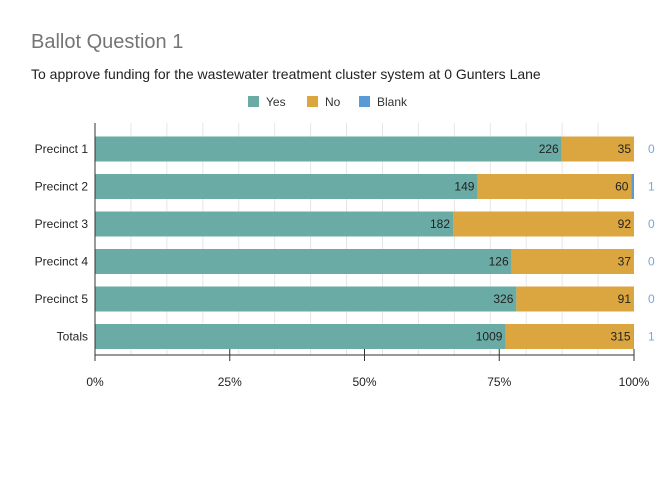 This screenshot has height=500, width=666. Describe the element at coordinates (95, 382) in the screenshot. I see `x-tick-label: 0%` at that location.